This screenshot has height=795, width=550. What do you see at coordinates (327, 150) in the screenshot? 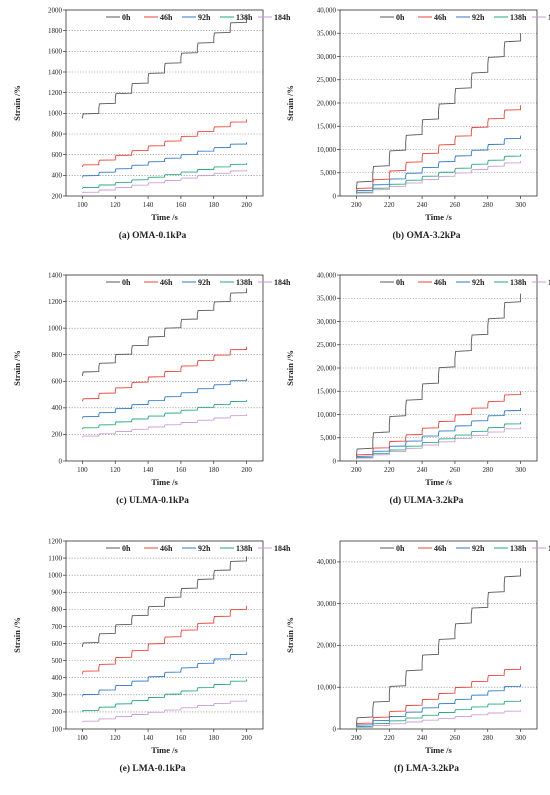
I see `y-tick-label: 10,000` at bounding box center [327, 150].